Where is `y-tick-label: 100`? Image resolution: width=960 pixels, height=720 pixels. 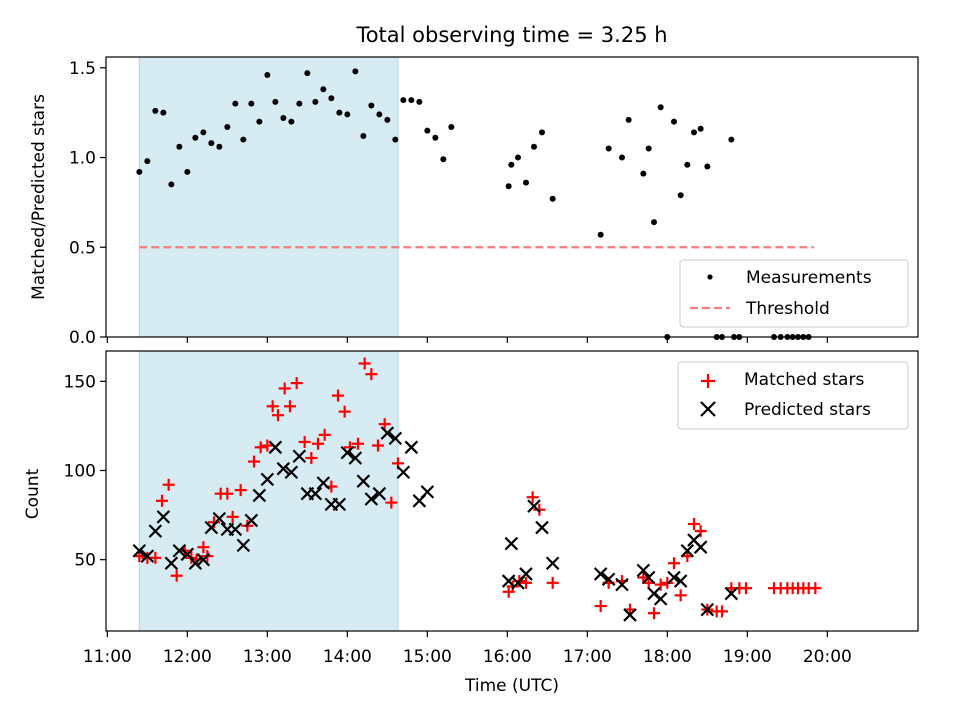
y-tick-label: 100 is located at coordinates (80, 471).